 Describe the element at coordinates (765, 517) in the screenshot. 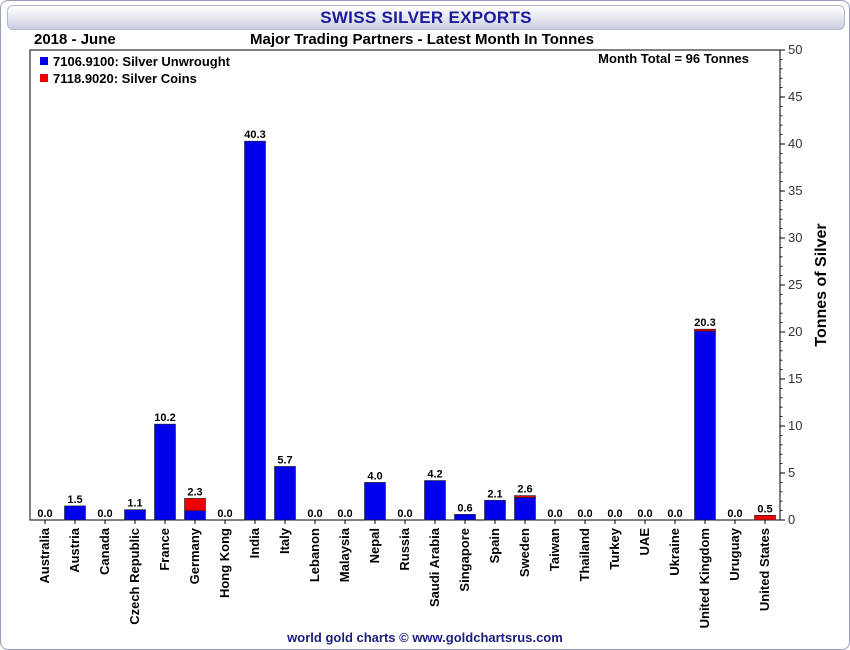

I see `bar-united-states-coins` at that location.